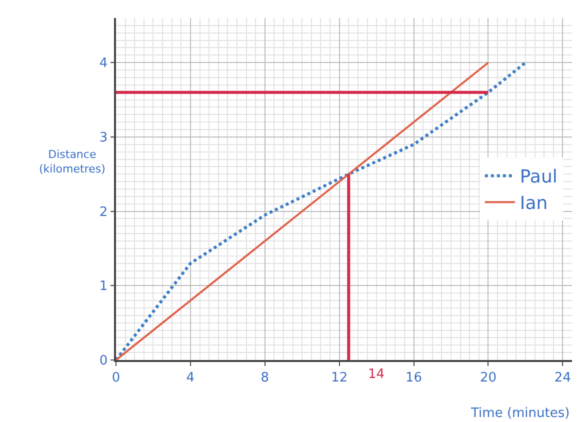 The width and height of the screenshot is (584, 422). Describe the element at coordinates (414, 378) in the screenshot. I see `x-tick-label: 16` at that location.